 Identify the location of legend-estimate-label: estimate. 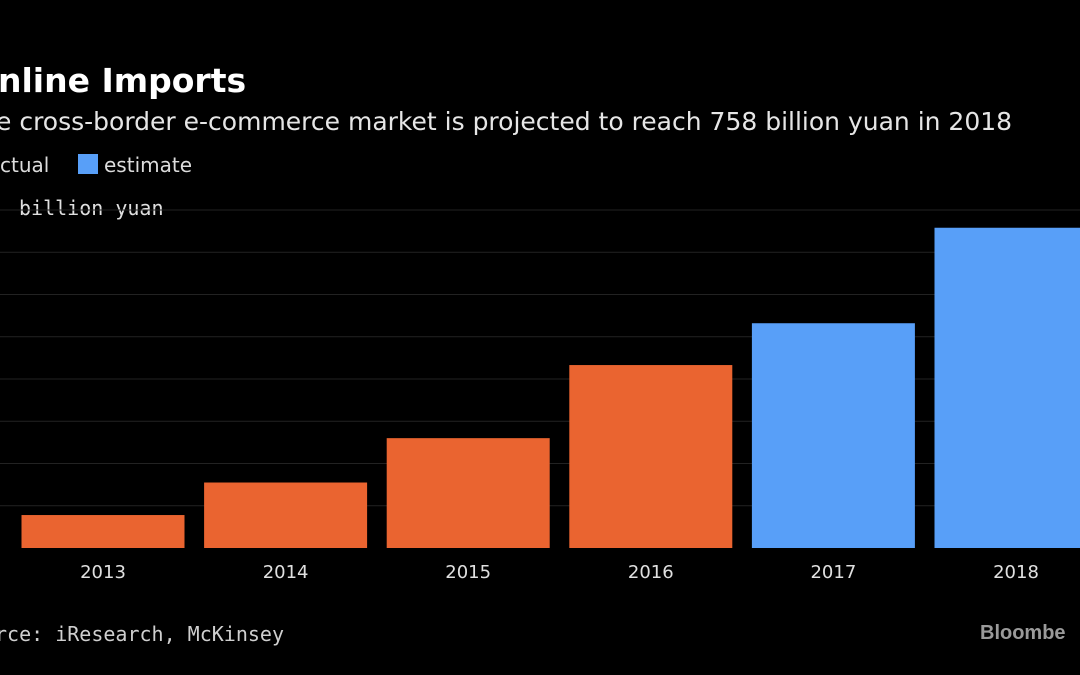
(148, 165).